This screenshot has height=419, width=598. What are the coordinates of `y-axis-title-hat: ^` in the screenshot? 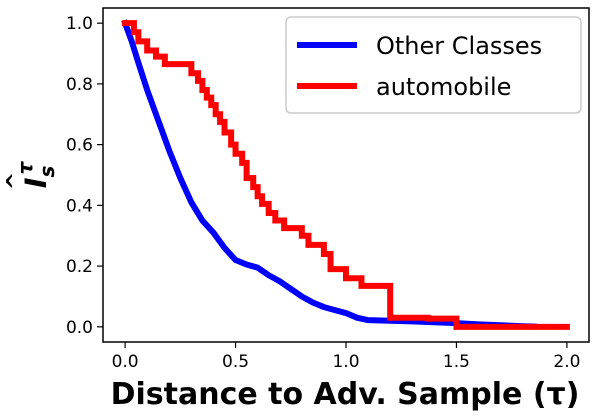 It's located at (15, 181).